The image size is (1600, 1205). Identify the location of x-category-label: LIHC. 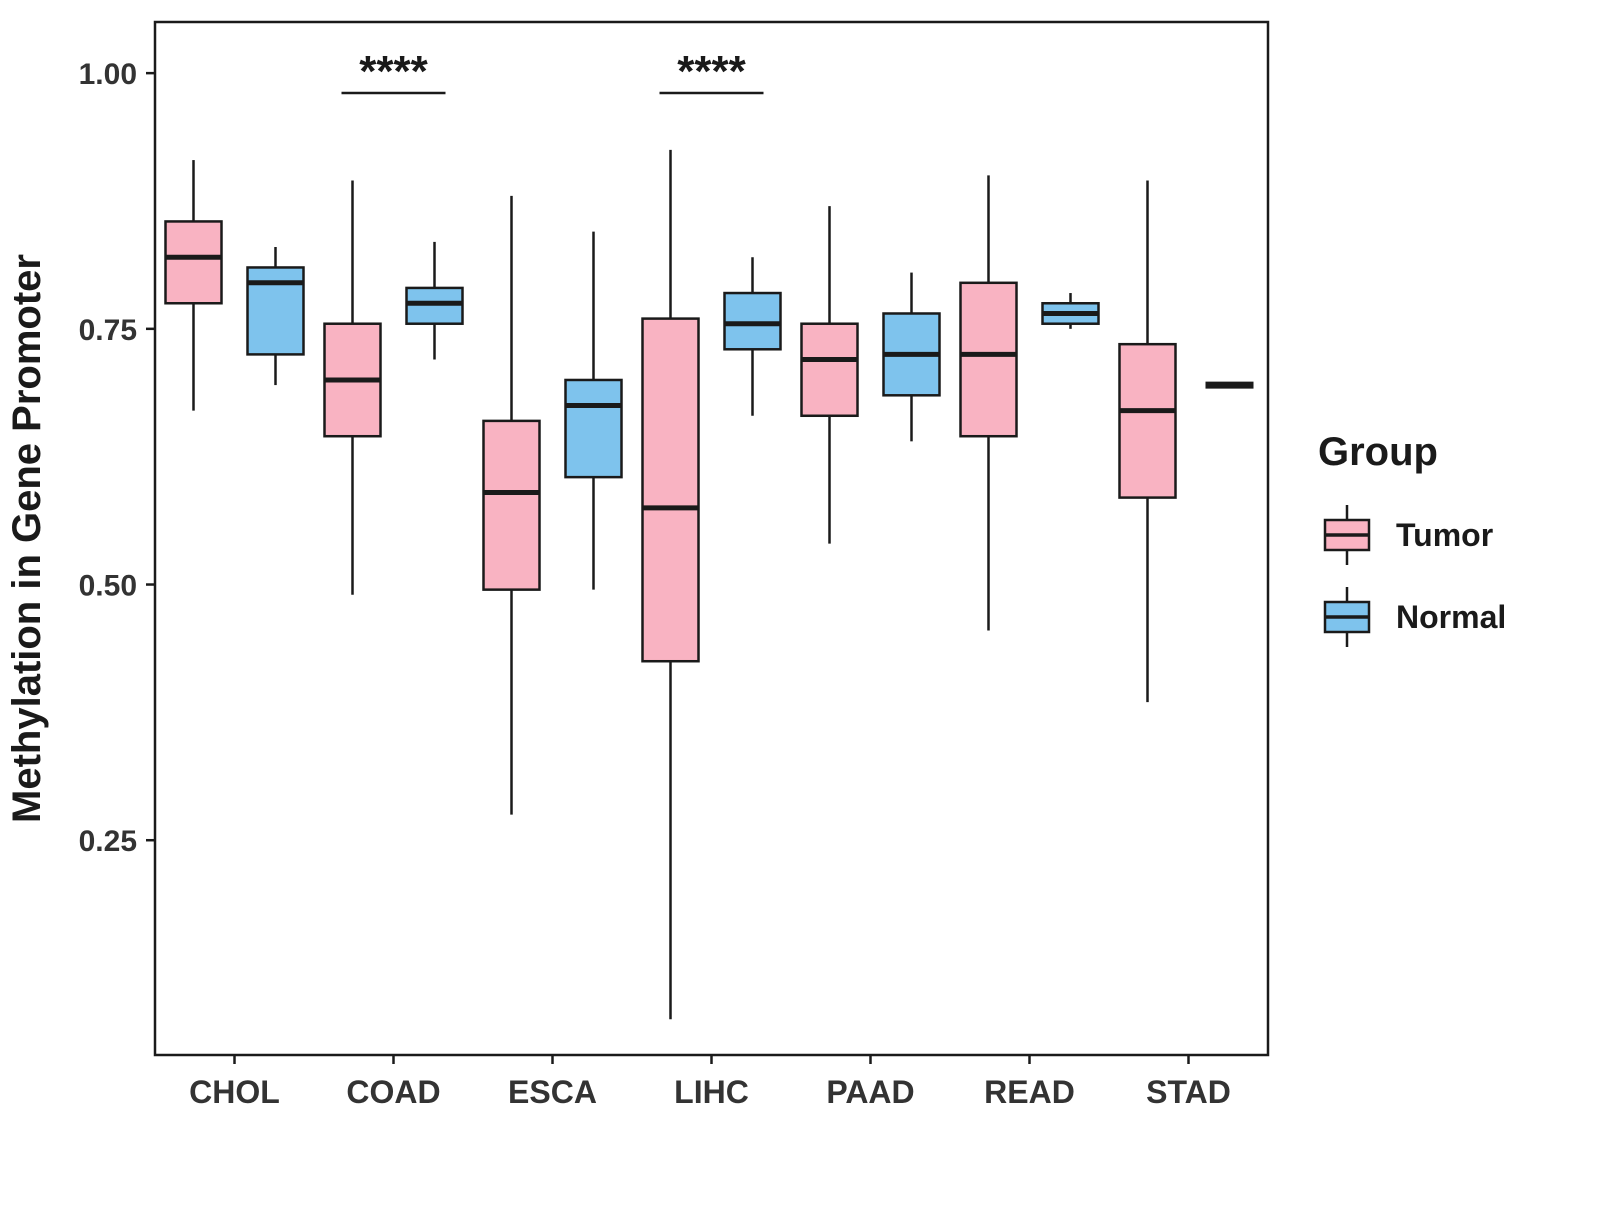
(711, 1092).